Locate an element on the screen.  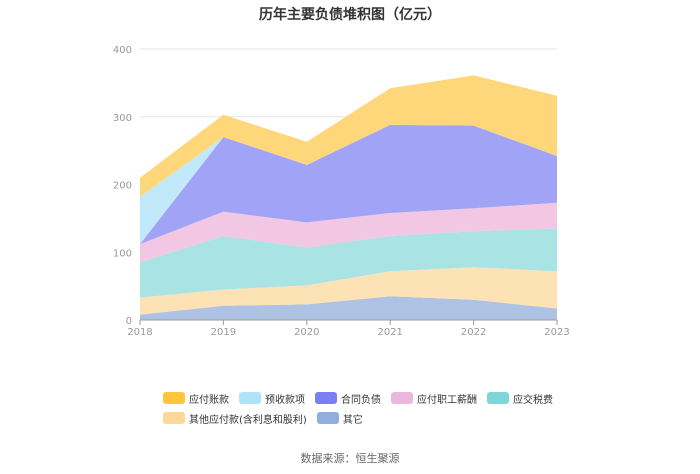
legend-item-advance-receipts: 预收款项 is located at coordinates (272, 398).